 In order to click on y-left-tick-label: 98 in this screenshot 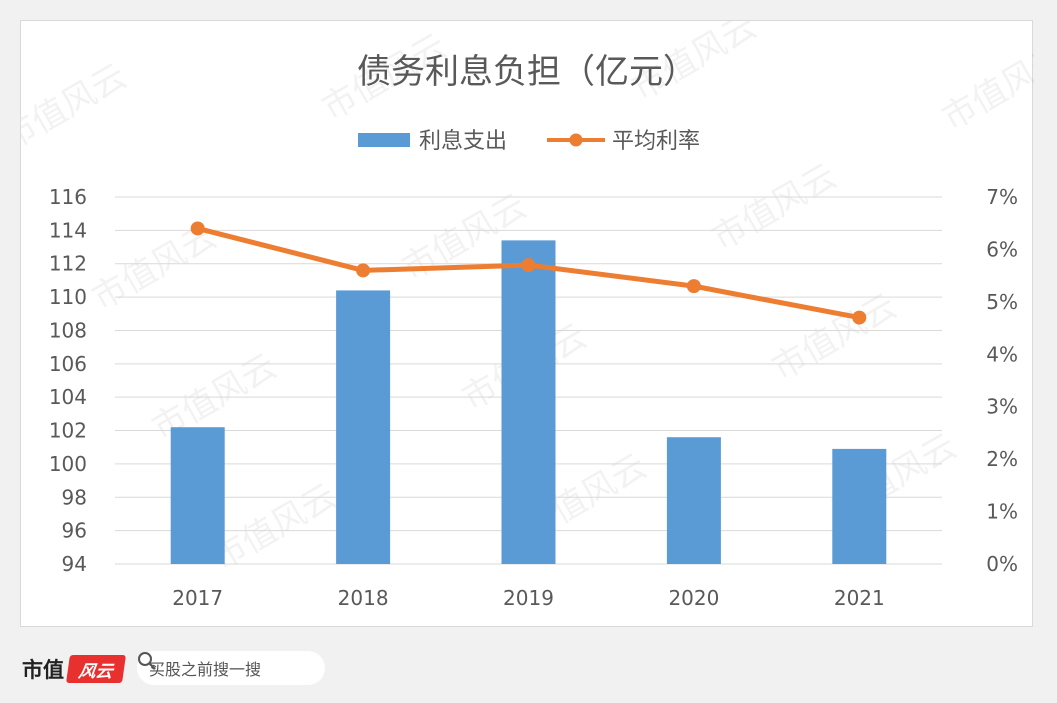, I will do `click(74, 497)`.